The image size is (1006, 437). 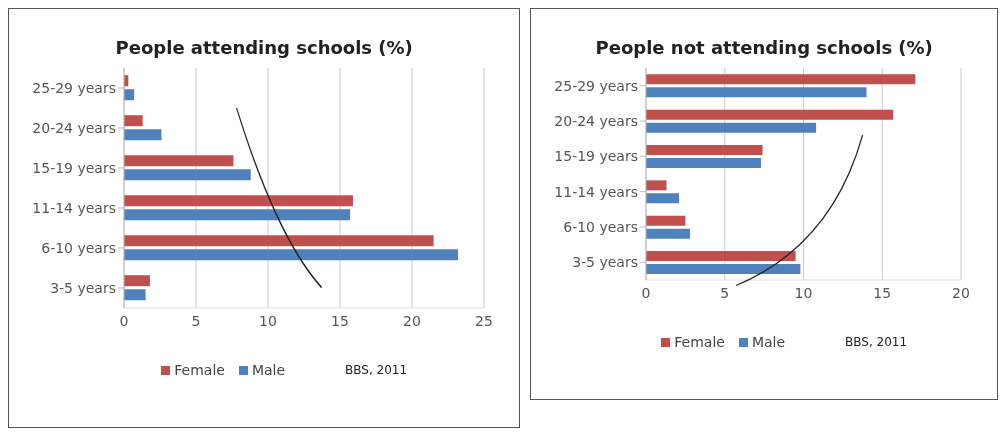 I want to click on chart-title: People not attending schools (%), so click(x=764, y=47).